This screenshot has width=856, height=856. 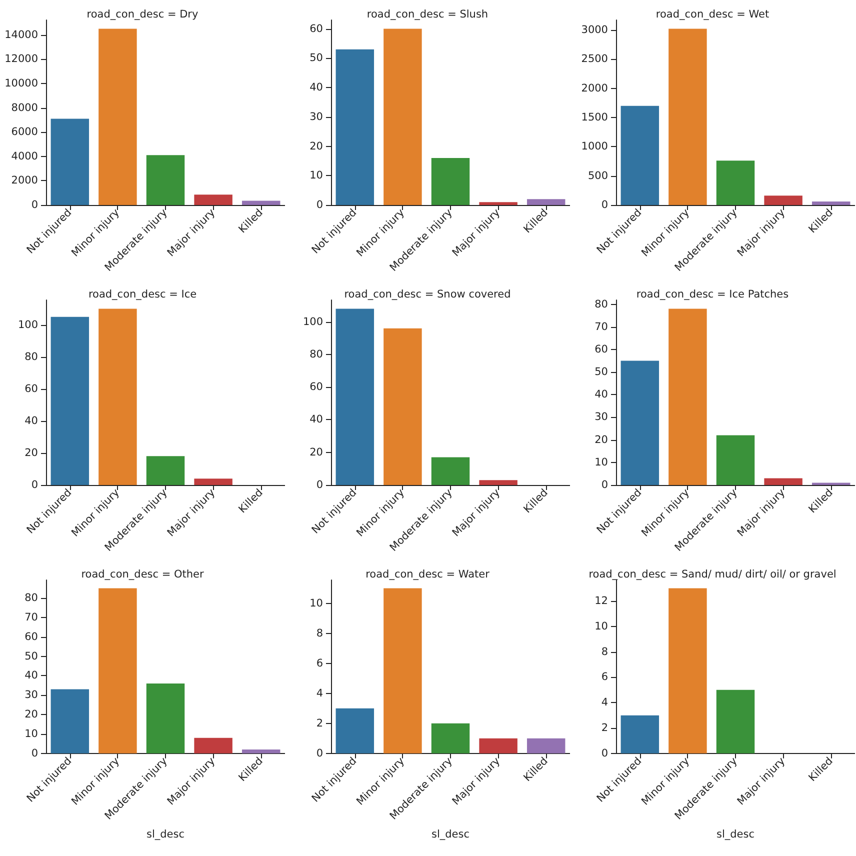 What do you see at coordinates (594, 146) in the screenshot?
I see `y-tick-label: 1000` at bounding box center [594, 146].